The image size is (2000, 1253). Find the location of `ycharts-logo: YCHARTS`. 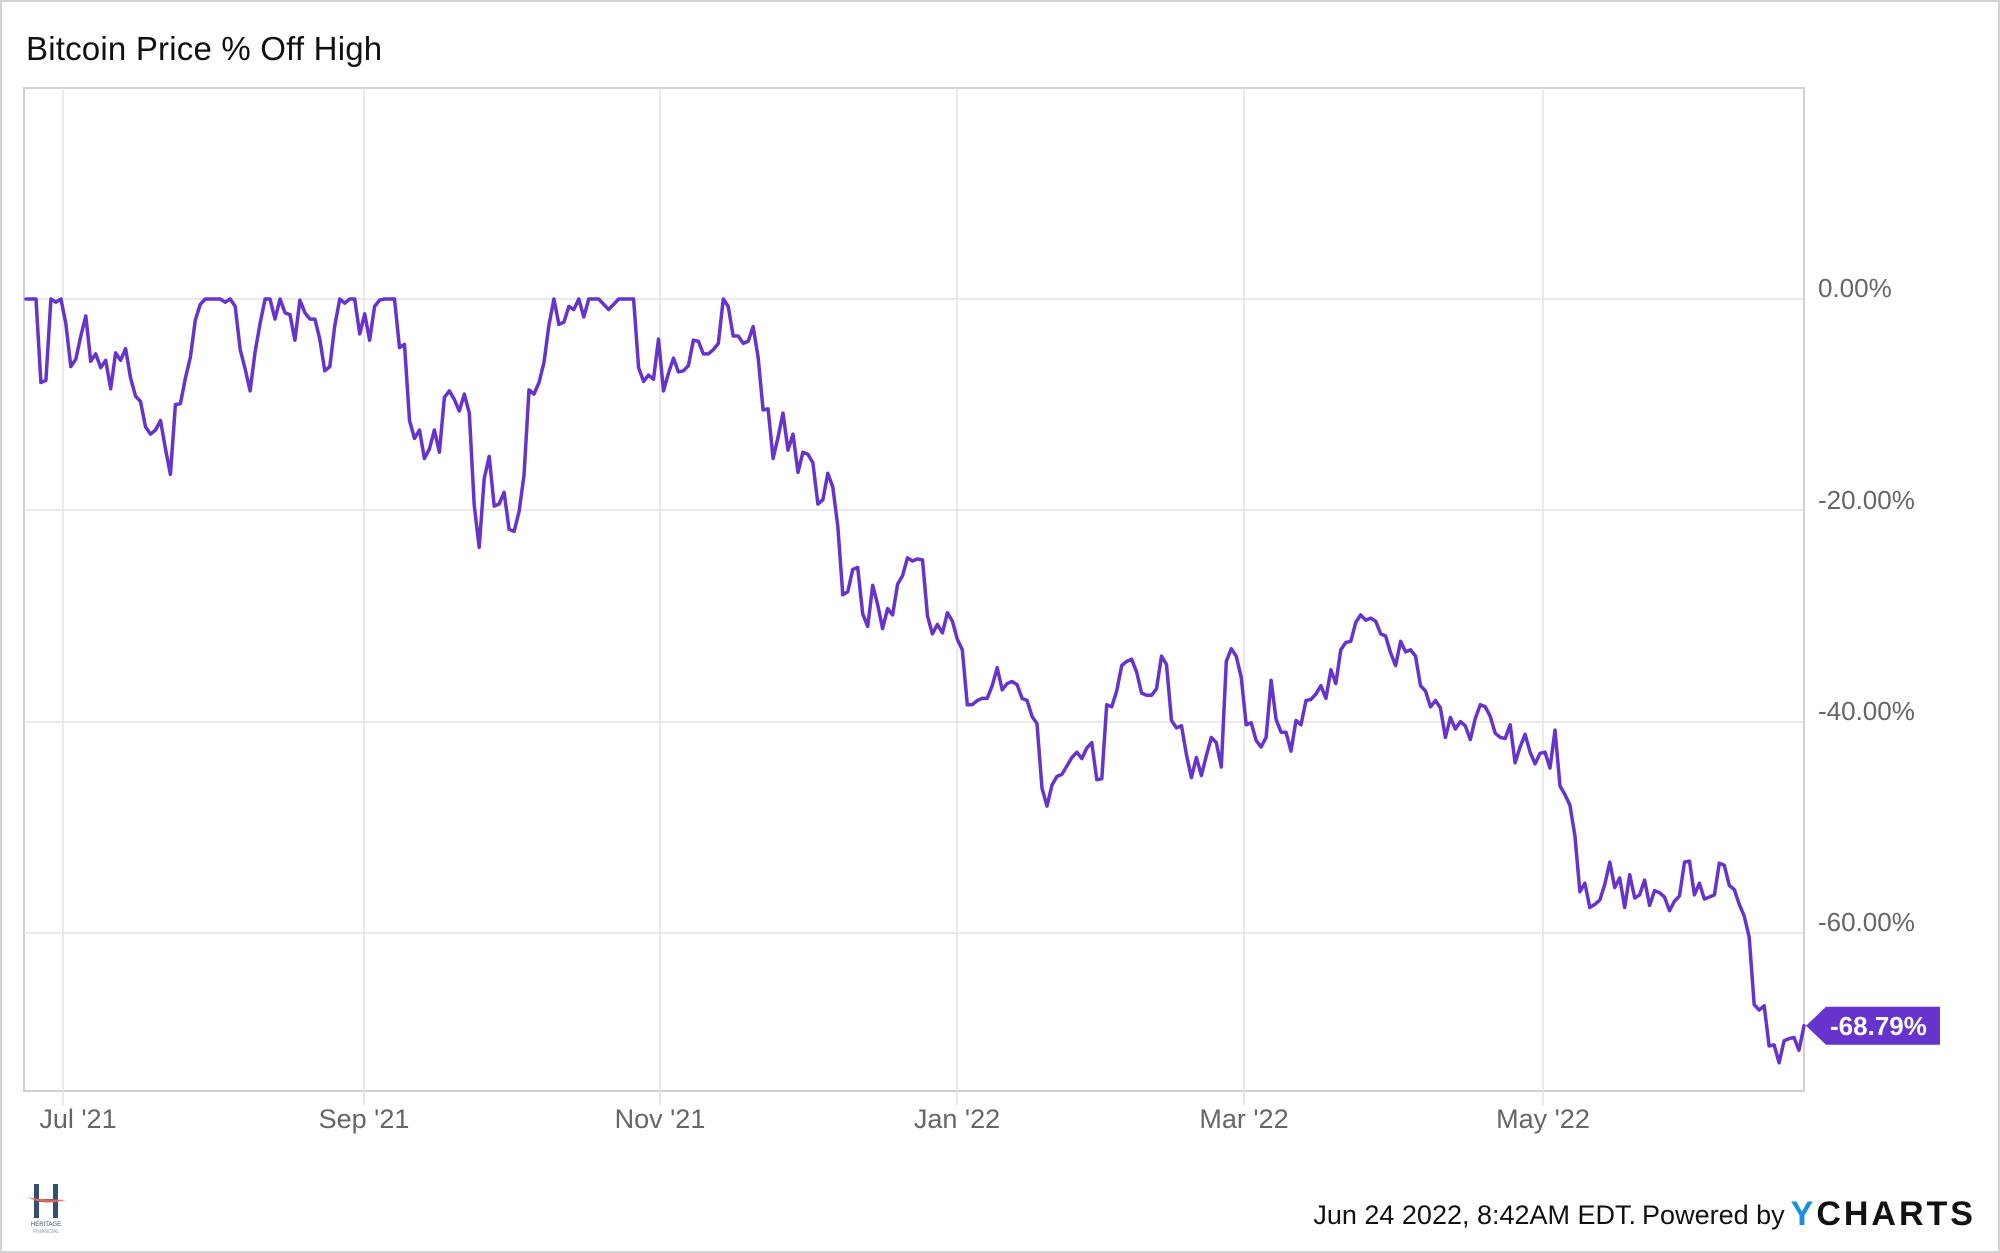

ycharts-logo: YCHARTS is located at coordinates (1883, 1214).